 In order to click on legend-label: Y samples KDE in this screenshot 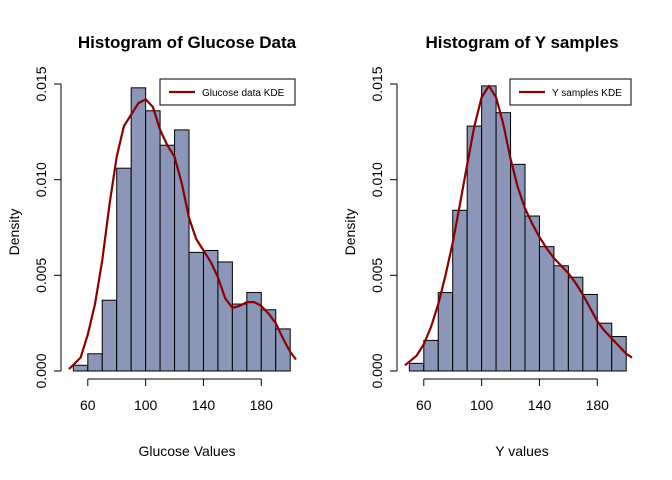, I will do `click(587, 93)`.